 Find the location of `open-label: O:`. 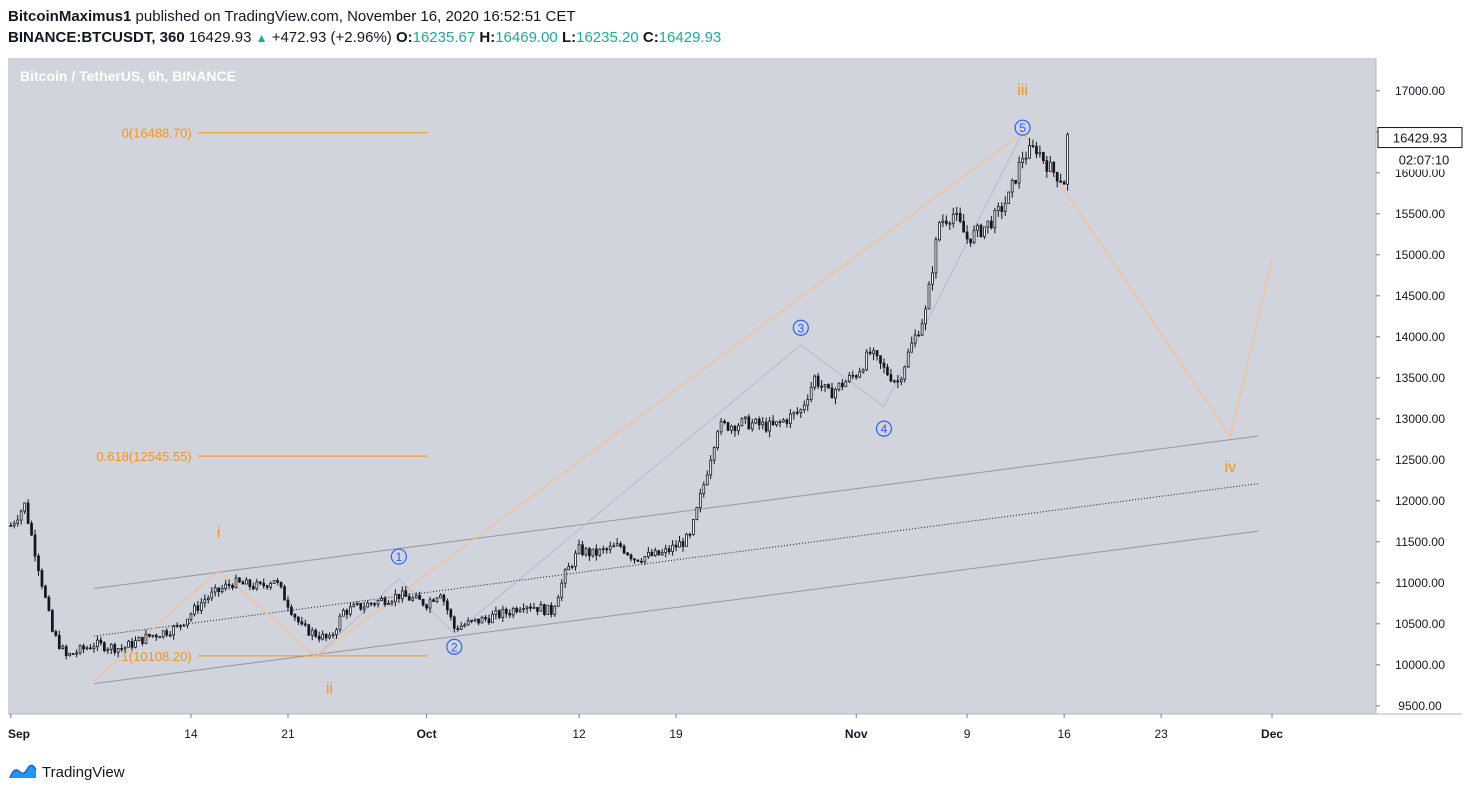

open-label: O: is located at coordinates (404, 37).